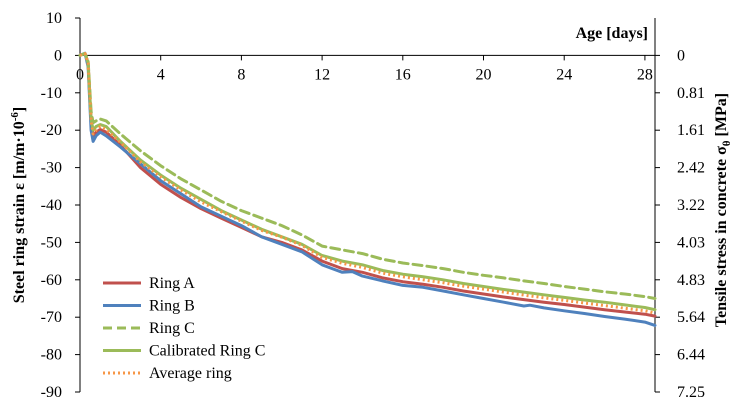 Image resolution: width=740 pixels, height=410 pixels. I want to click on left-tick-label: -10, so click(51, 93).